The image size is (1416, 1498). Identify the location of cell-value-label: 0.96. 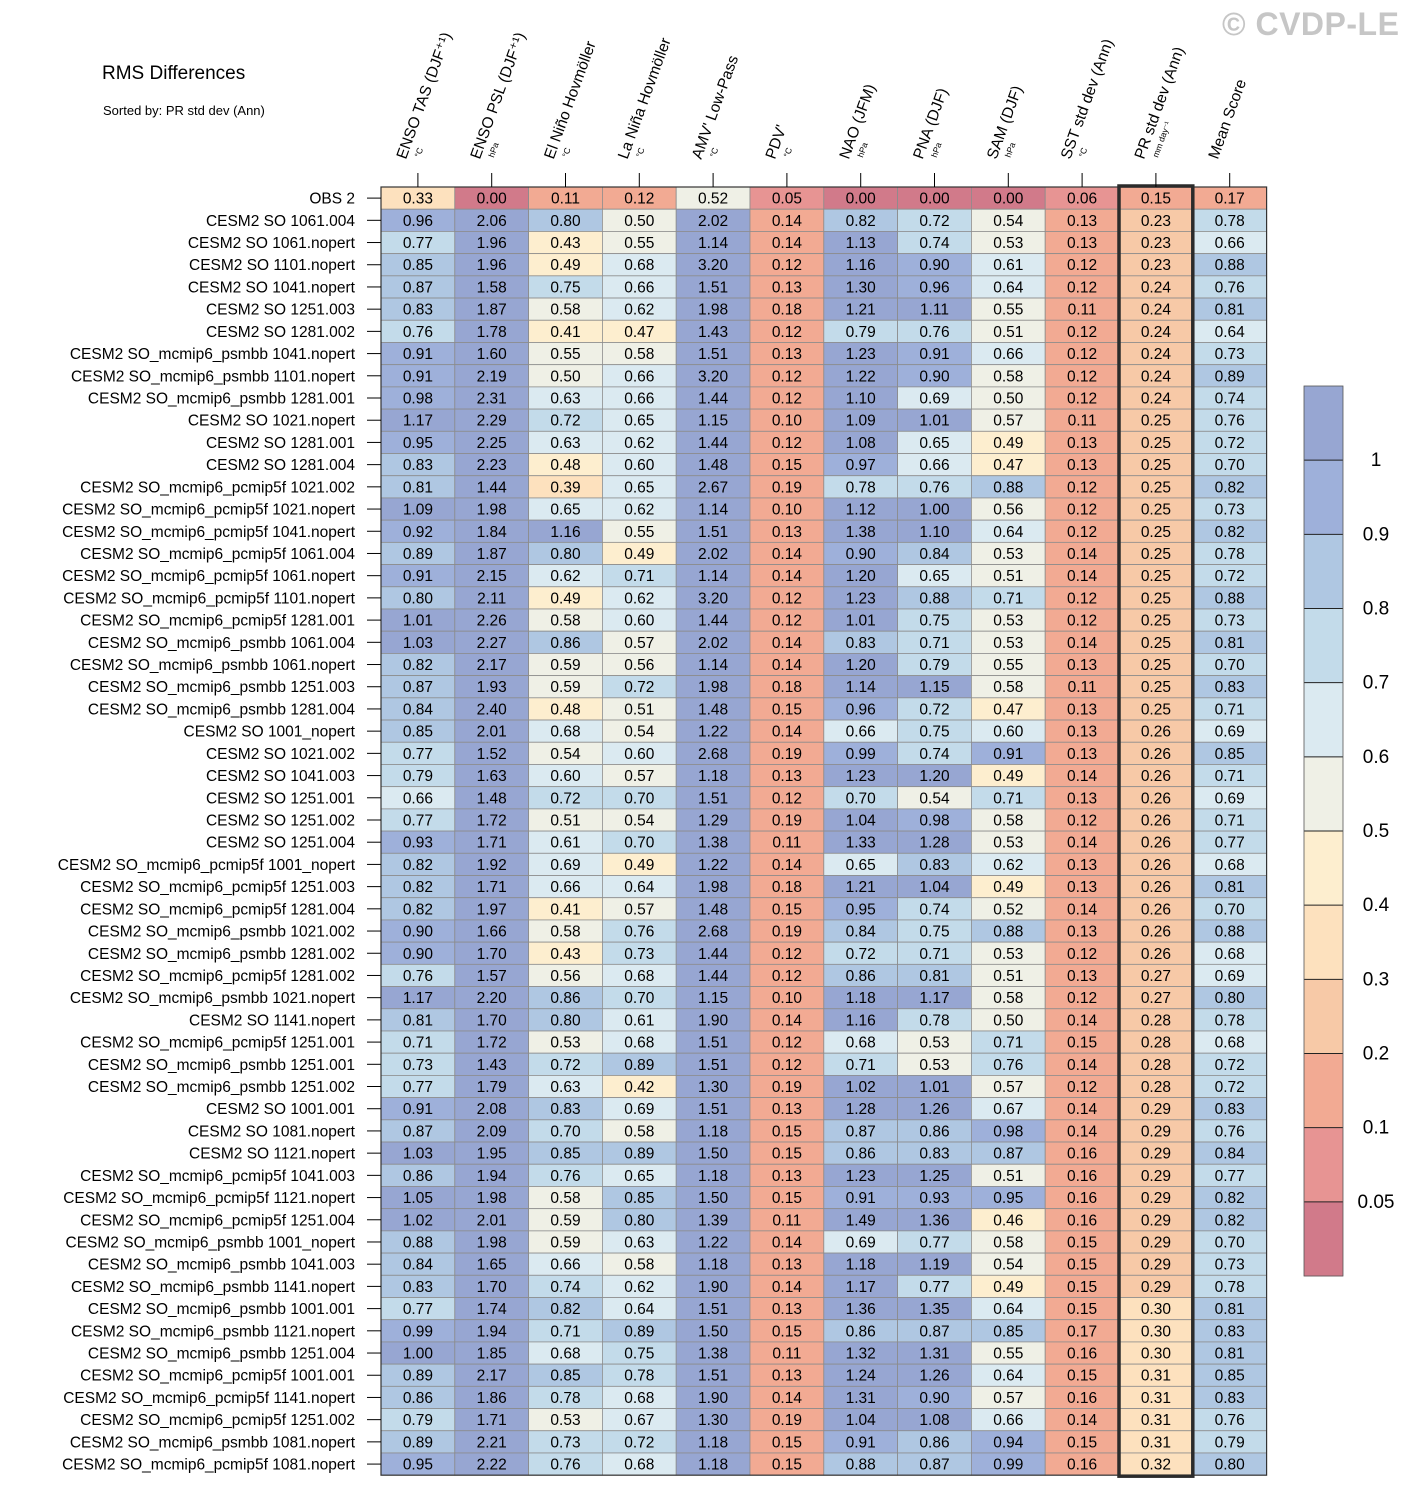
(934, 287).